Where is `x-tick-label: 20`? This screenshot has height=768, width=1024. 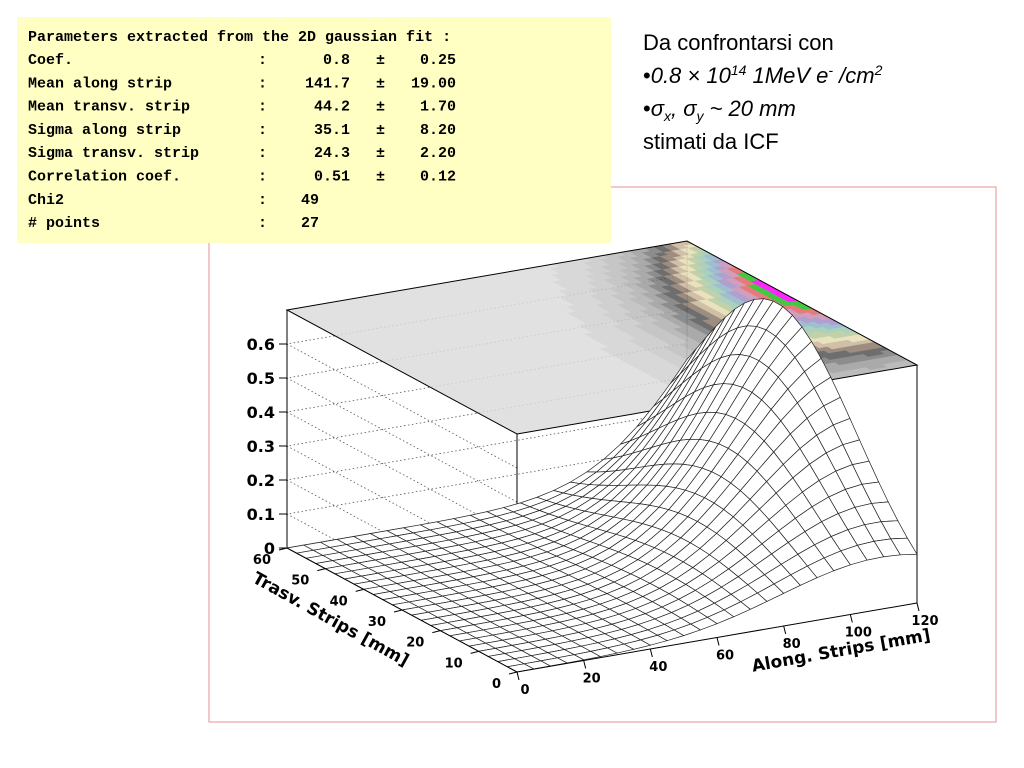
x-tick-label: 20 is located at coordinates (592, 679).